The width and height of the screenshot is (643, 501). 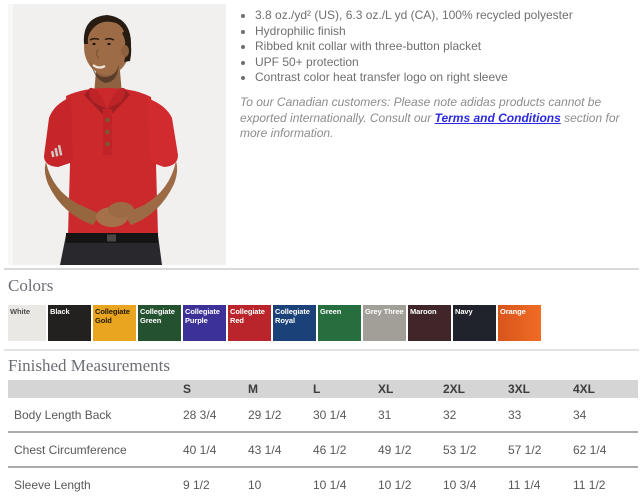 What do you see at coordinates (525, 449) in the screenshot?
I see `measurement-value: 57 1/2` at bounding box center [525, 449].